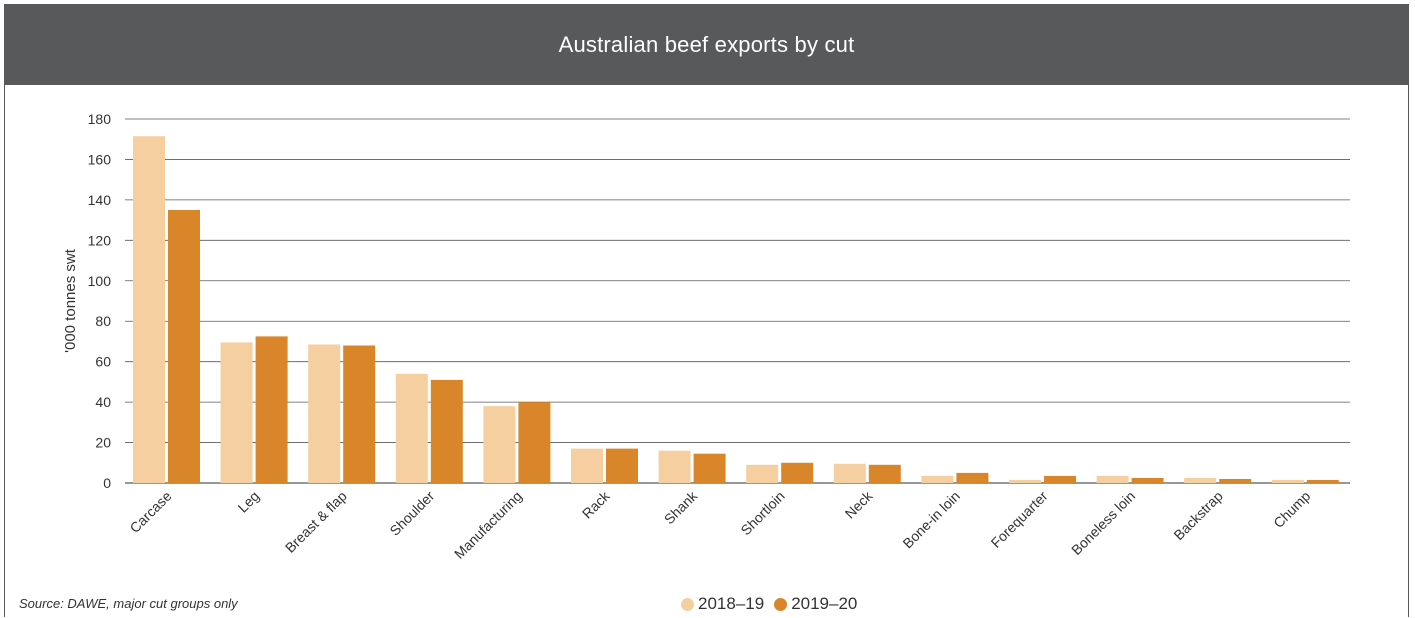  I want to click on y-tick-label: 180, so click(100, 119).